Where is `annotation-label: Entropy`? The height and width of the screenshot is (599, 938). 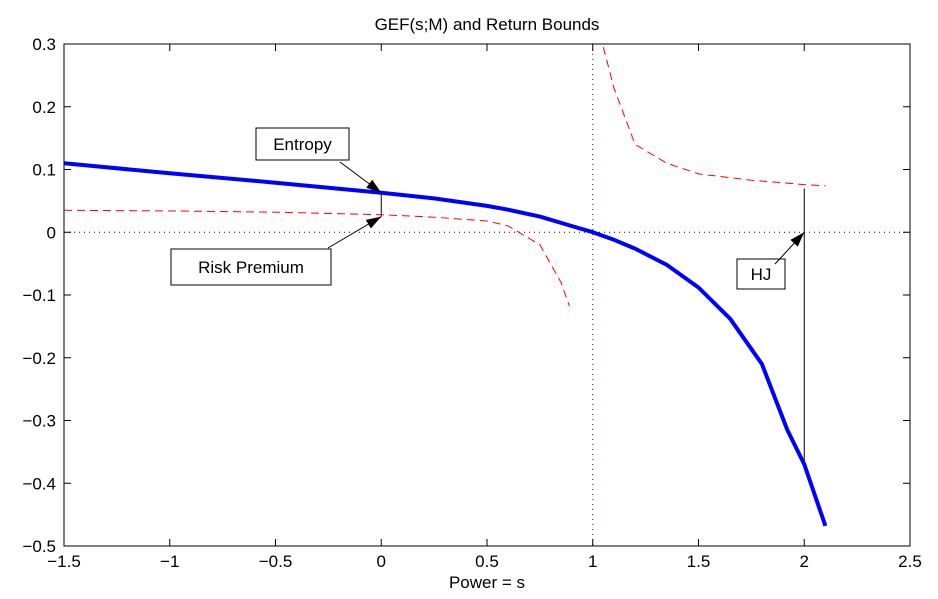 annotation-label: Entropy is located at coordinates (302, 144).